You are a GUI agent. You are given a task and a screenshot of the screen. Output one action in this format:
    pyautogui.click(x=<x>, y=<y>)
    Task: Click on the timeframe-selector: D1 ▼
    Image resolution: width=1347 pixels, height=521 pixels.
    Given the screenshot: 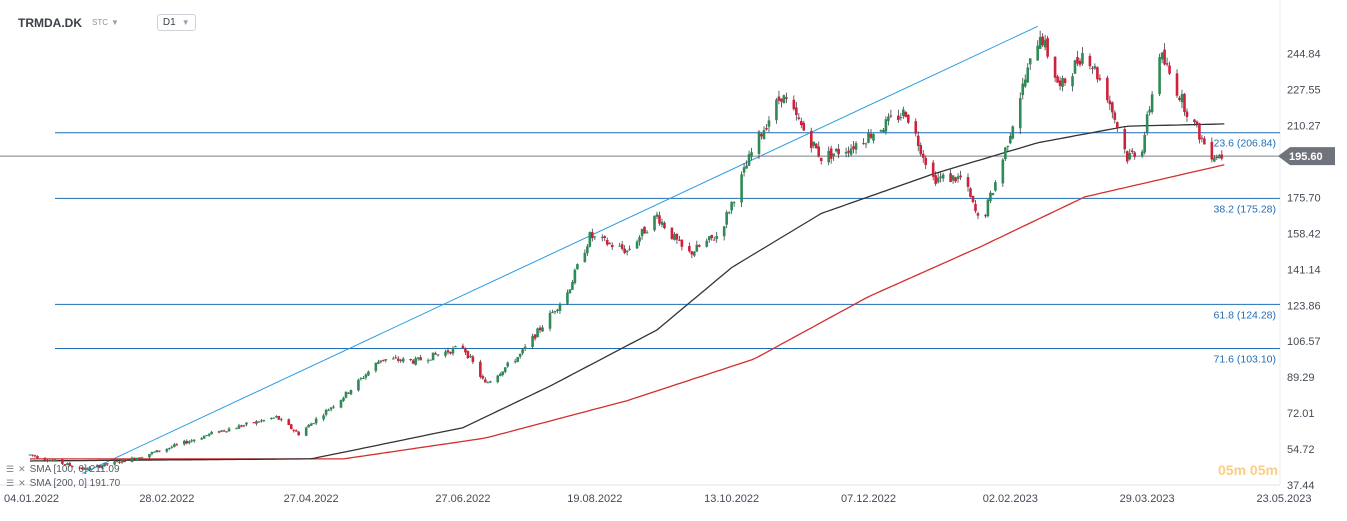 What is the action you would take?
    pyautogui.click(x=176, y=22)
    